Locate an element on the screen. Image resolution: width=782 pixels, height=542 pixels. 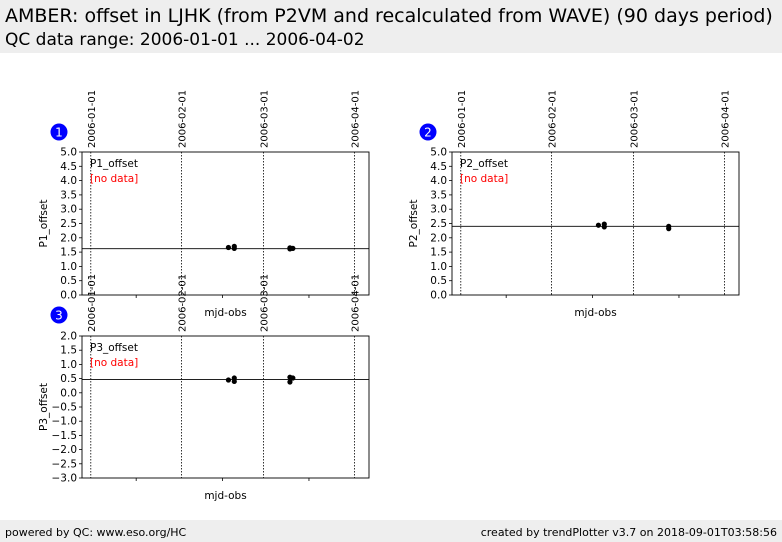
legend-series-name: P1_offset is located at coordinates (114, 164).